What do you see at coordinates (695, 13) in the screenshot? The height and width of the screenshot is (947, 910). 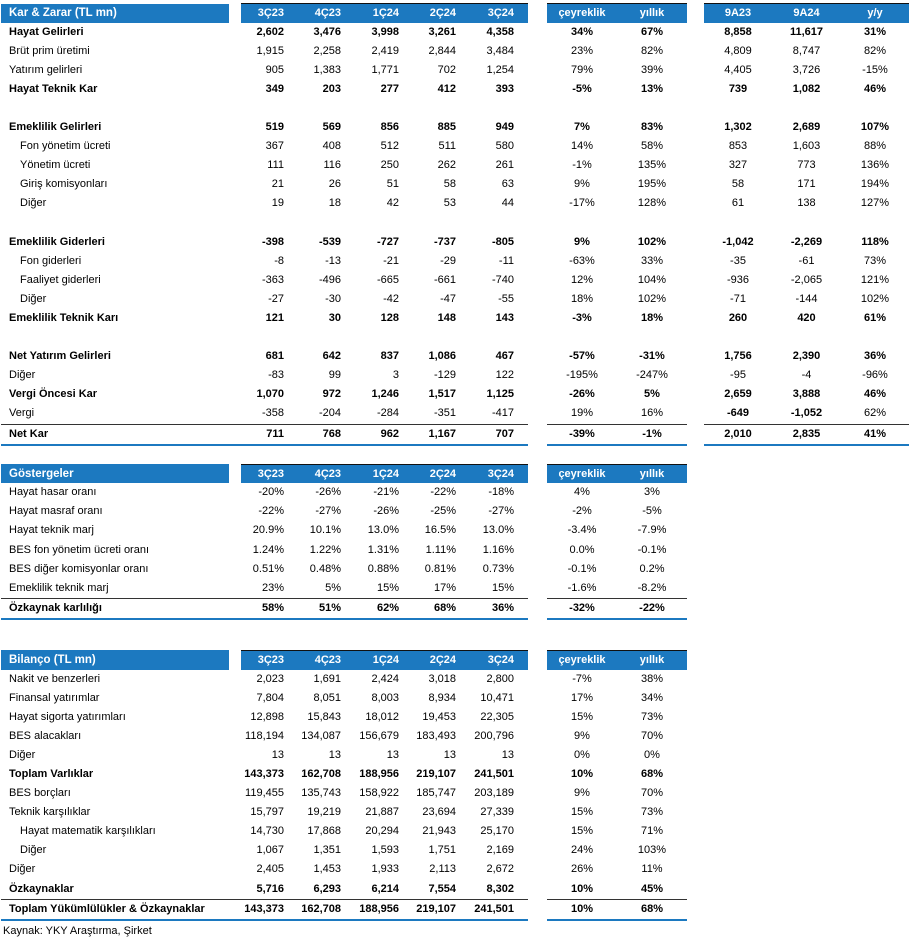 I see `header-gap` at bounding box center [695, 13].